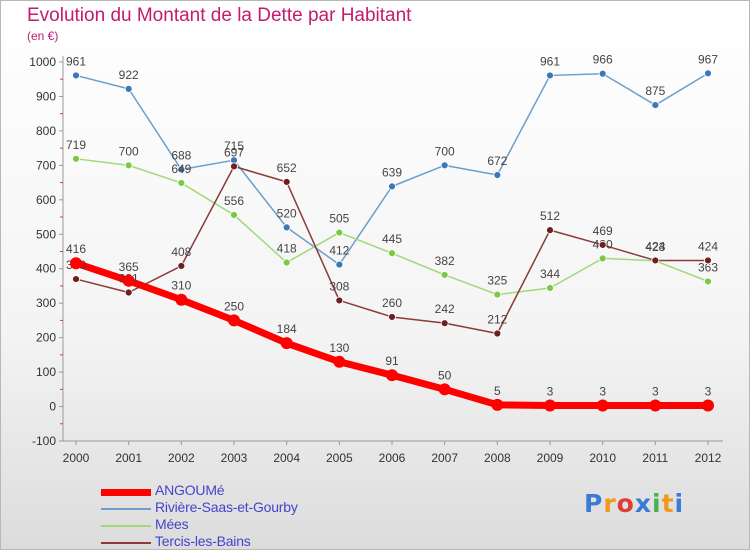 This screenshot has width=750, height=550. I want to click on x-tick-label: 2000, so click(76, 458).